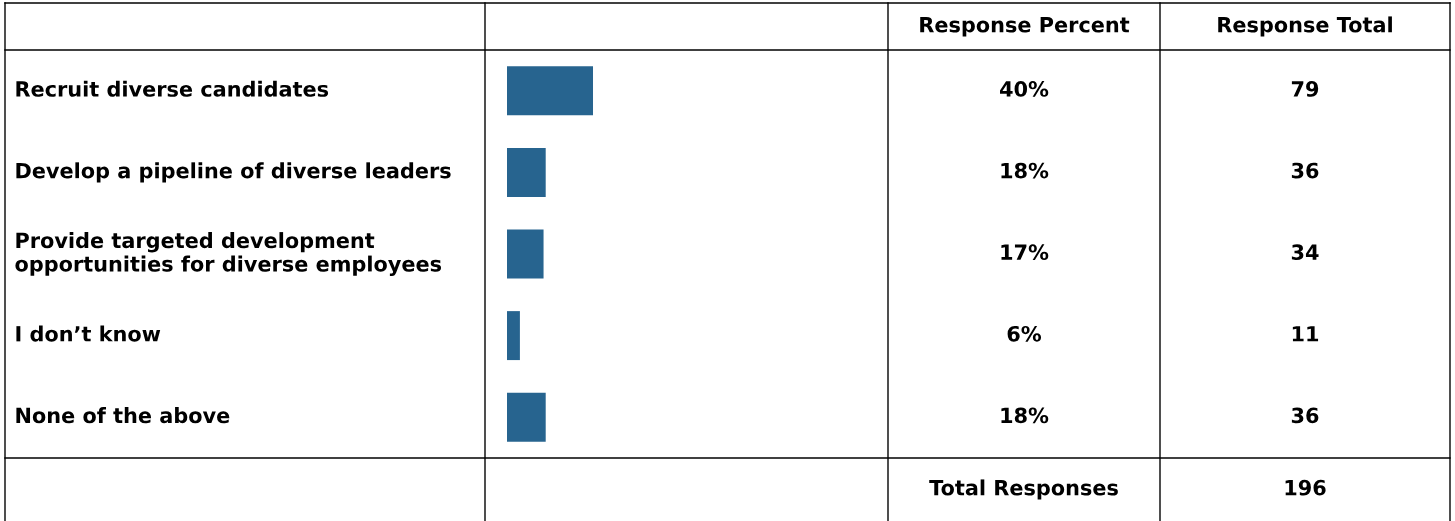 This screenshot has width=1455, height=521. Describe the element at coordinates (1305, 252) in the screenshot. I see `text: 34` at that location.